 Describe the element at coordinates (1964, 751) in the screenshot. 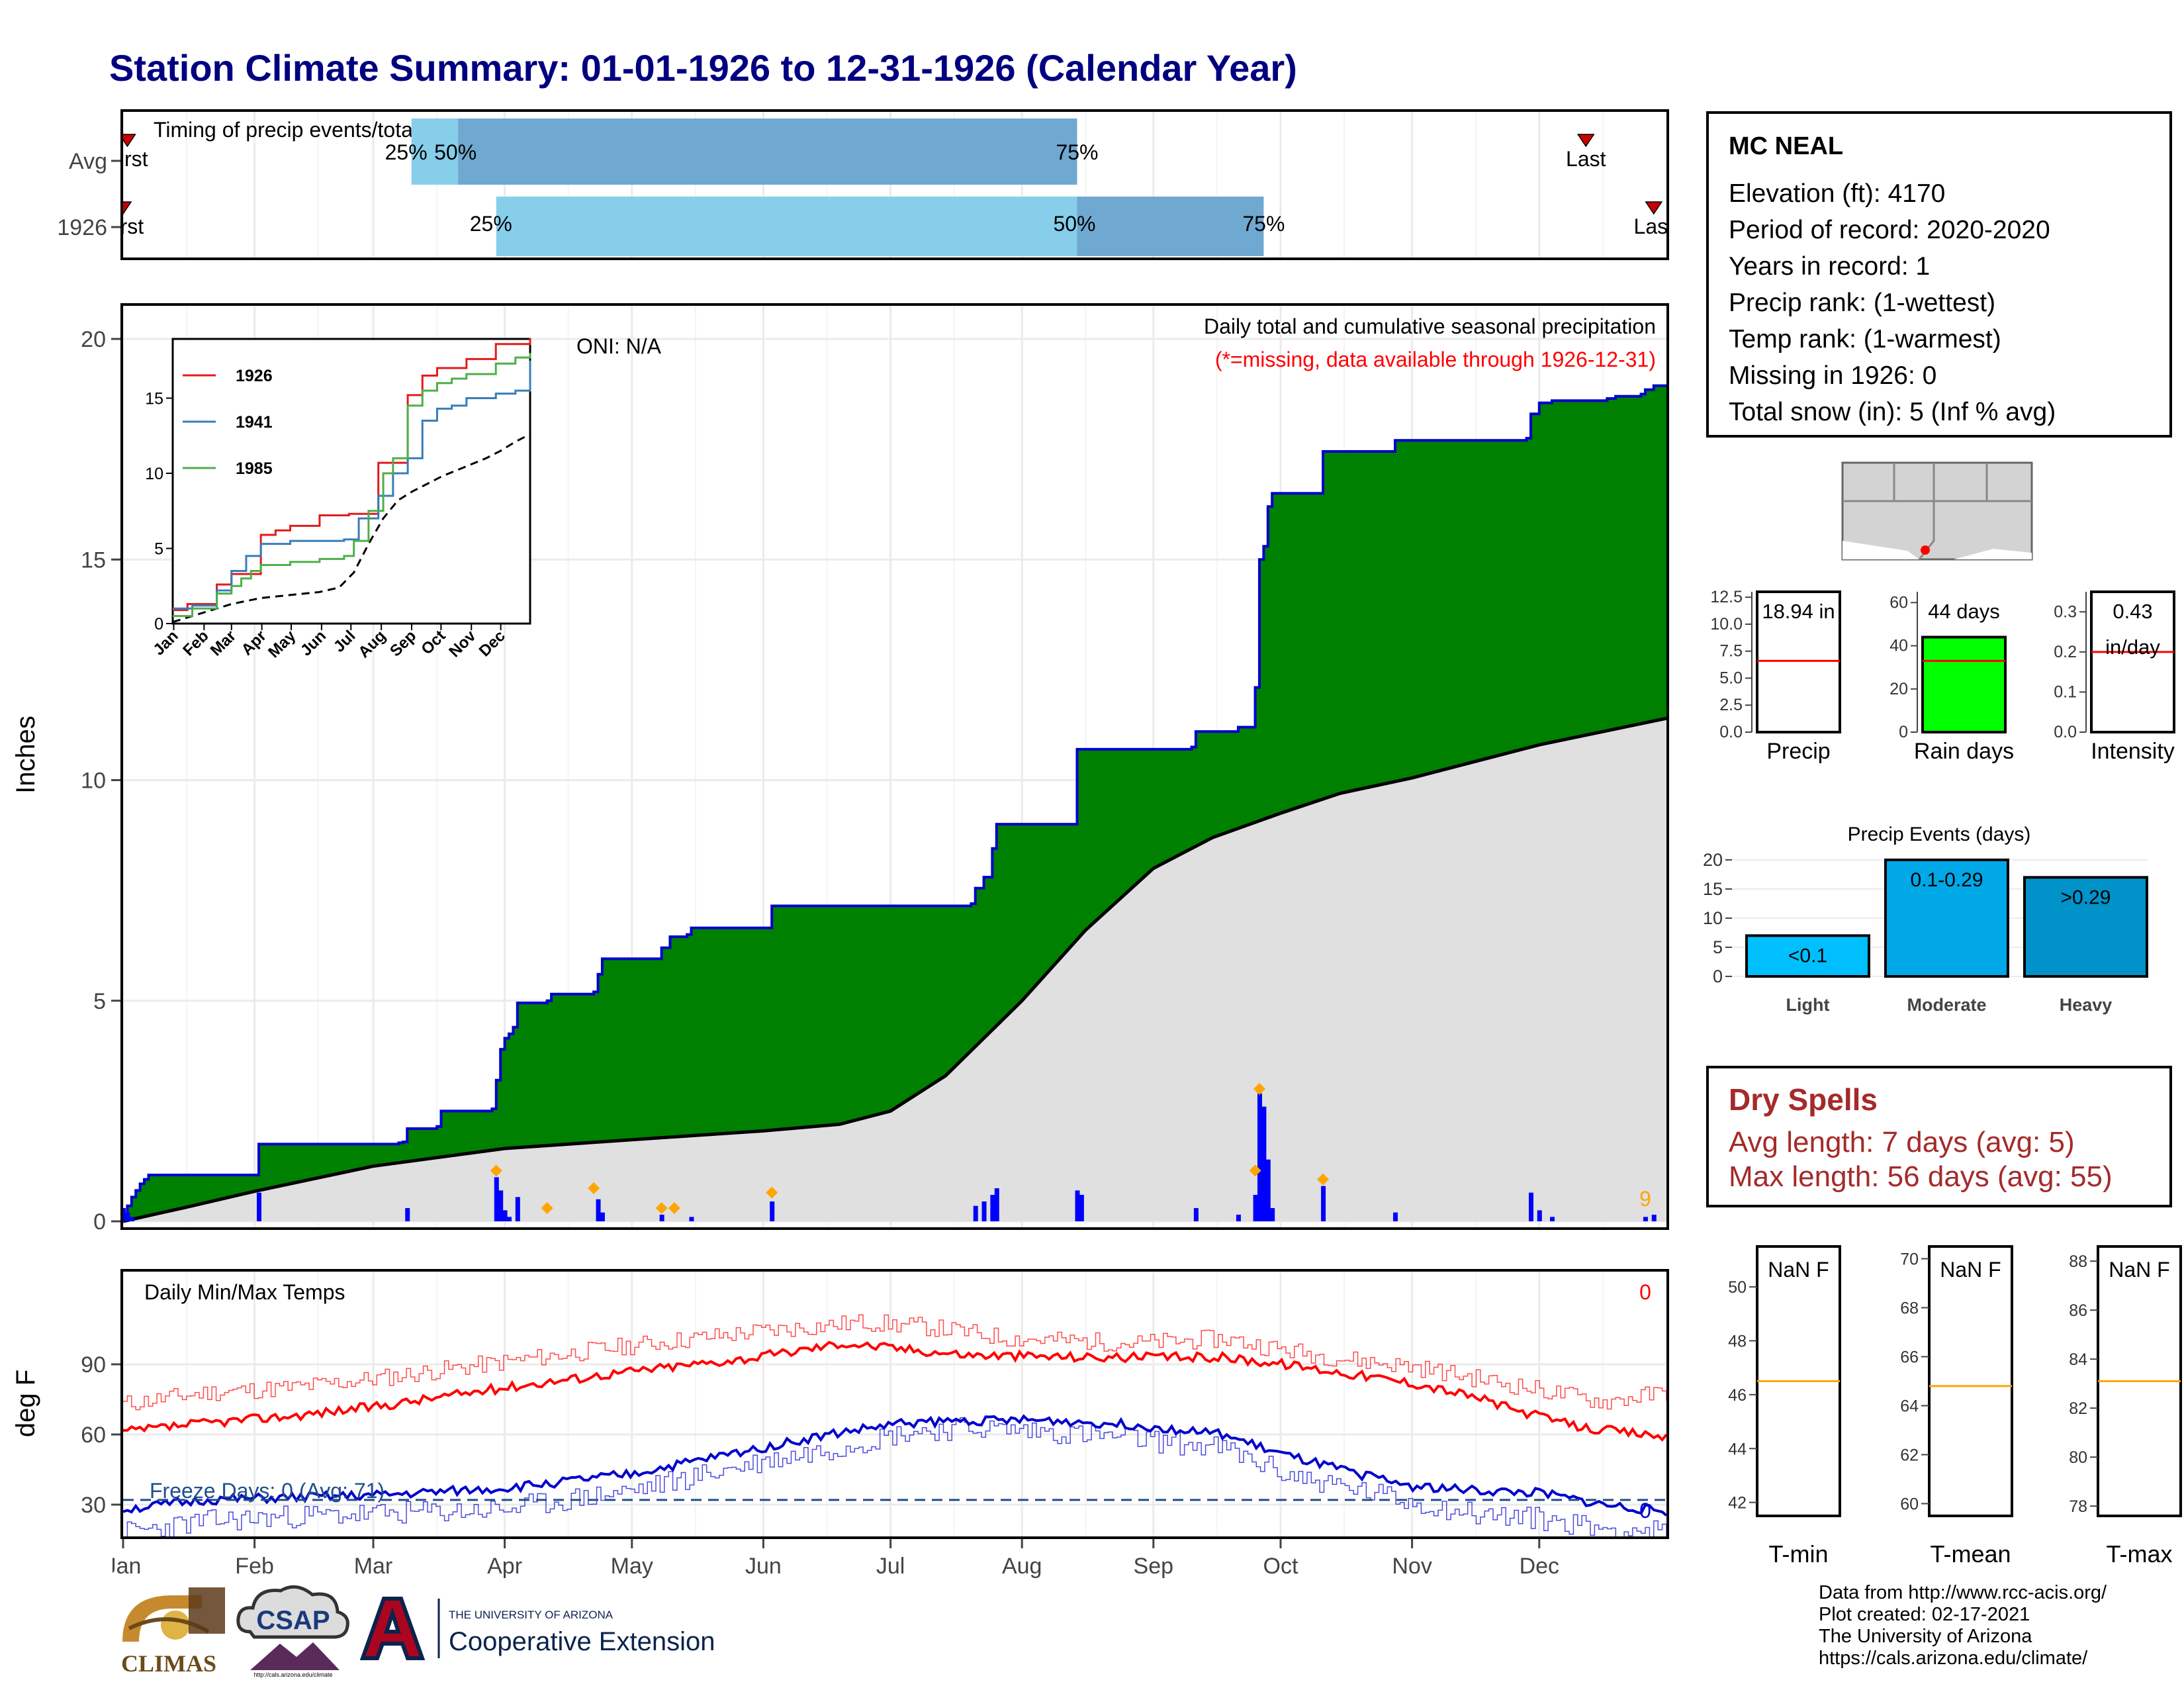

I see `annual-category-label-1: Rain days` at that location.